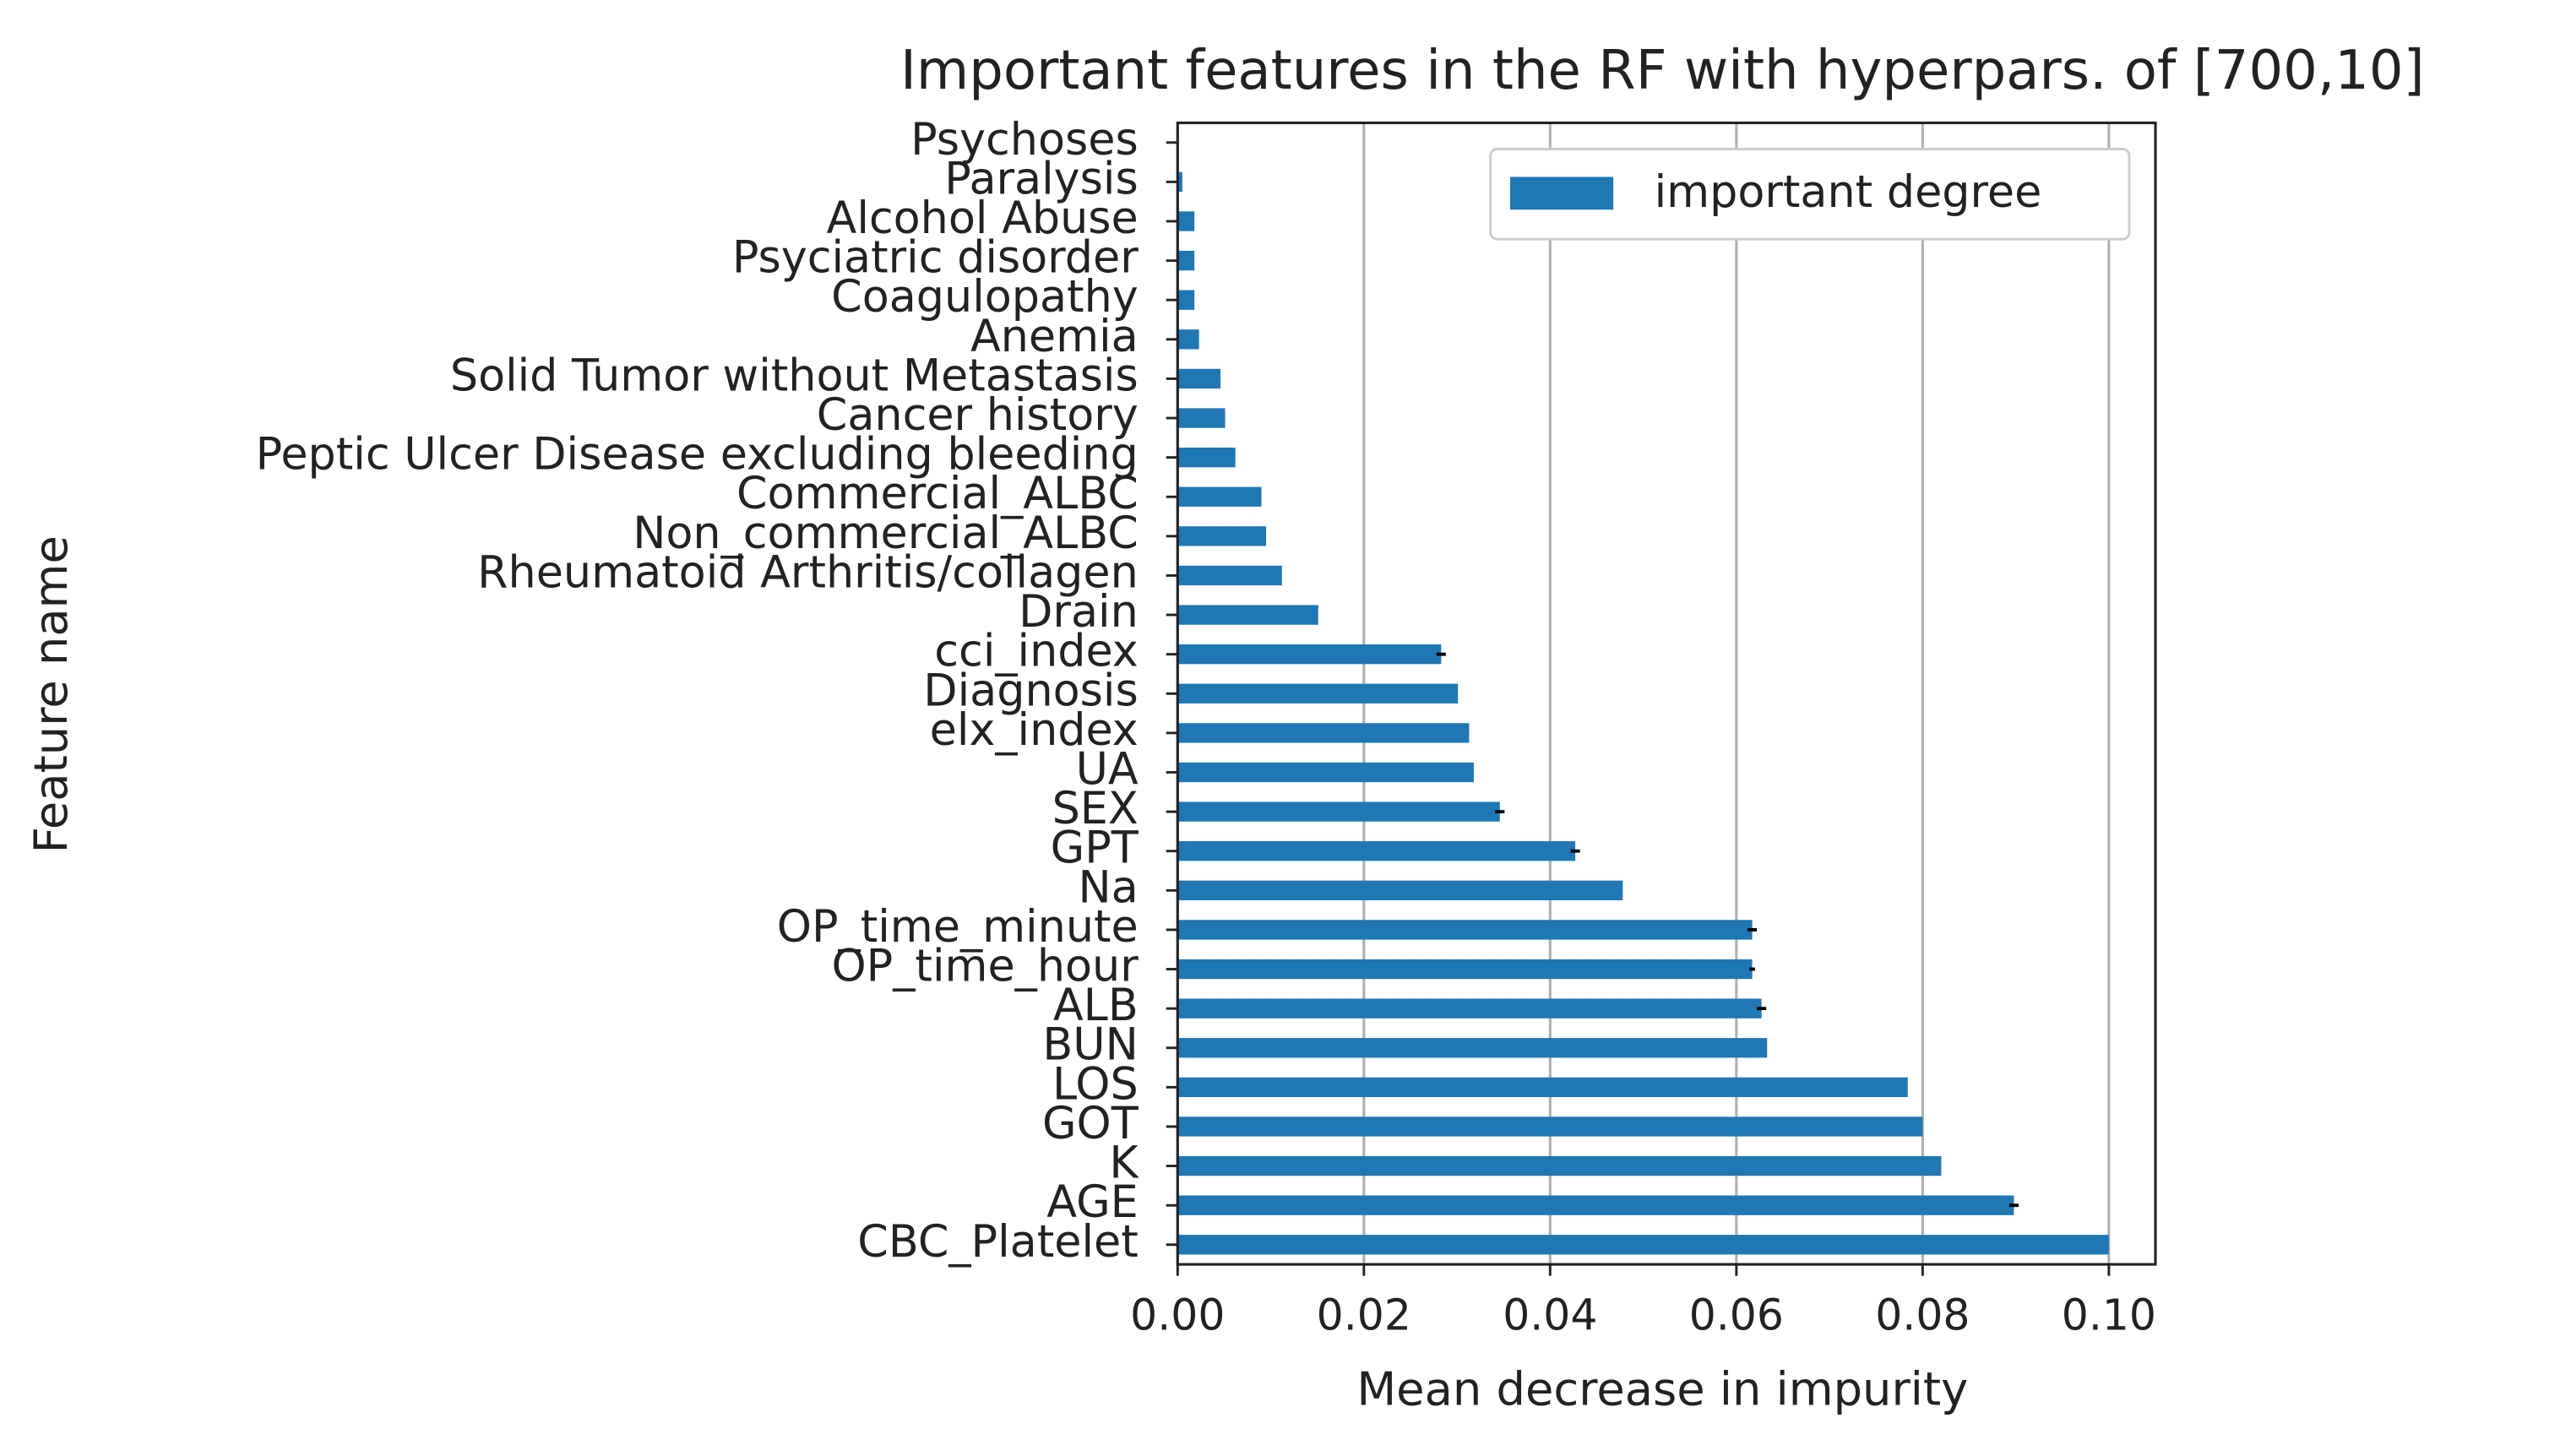 This screenshot has height=1456, width=2560. I want to click on y-tick-label: Psyciatric disorder, so click(936, 258).